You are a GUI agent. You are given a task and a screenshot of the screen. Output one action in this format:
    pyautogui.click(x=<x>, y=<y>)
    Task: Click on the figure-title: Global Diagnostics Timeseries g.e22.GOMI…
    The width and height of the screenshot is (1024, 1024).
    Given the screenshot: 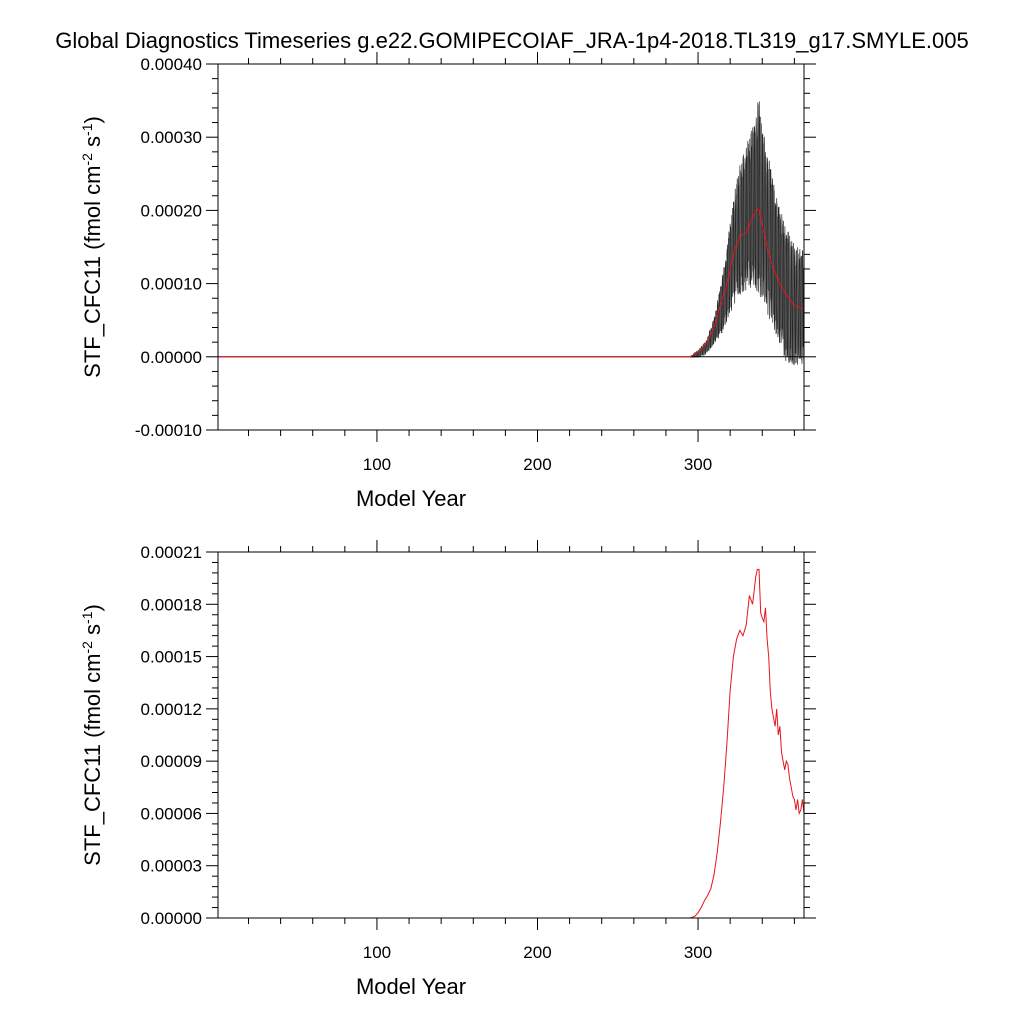 What is the action you would take?
    pyautogui.click(x=511, y=40)
    